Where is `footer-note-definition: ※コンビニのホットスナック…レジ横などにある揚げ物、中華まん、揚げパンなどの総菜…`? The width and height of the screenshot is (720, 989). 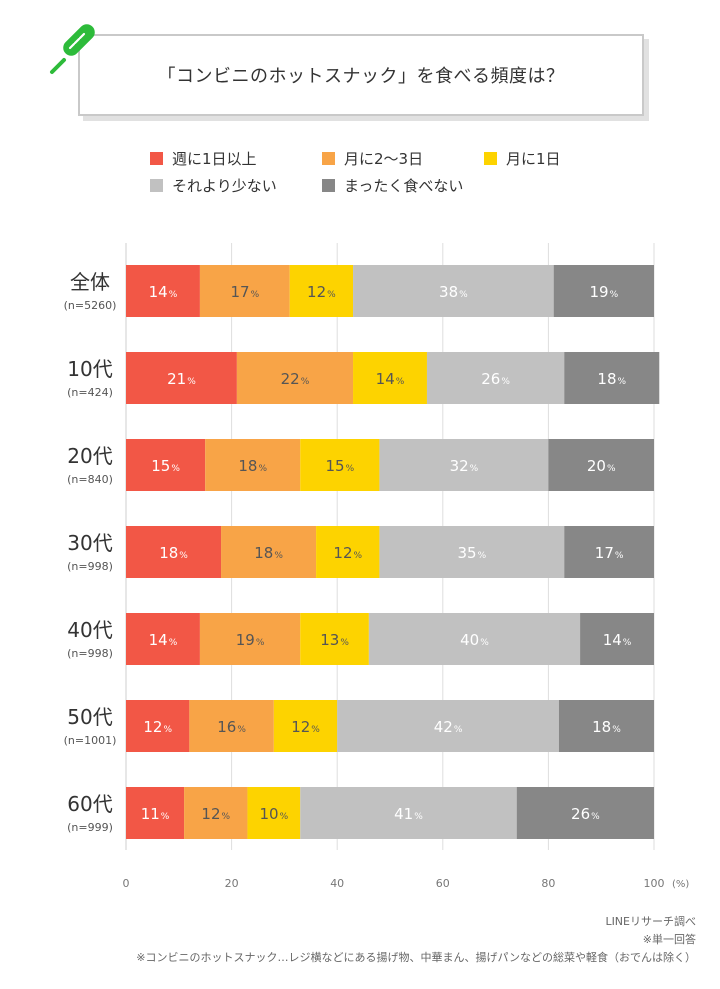
footer-note-definition: ※コンビニのホットスナック…レジ横などにある揚げ物、中華まん、揚げパンなどの総菜… is located at coordinates (416, 957).